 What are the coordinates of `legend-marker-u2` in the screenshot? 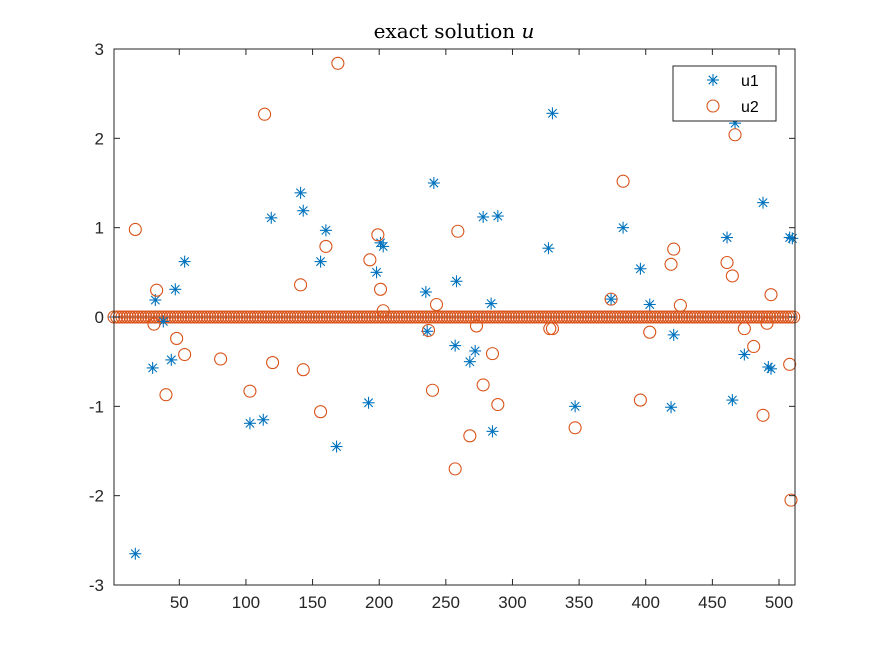 It's located at (713, 106).